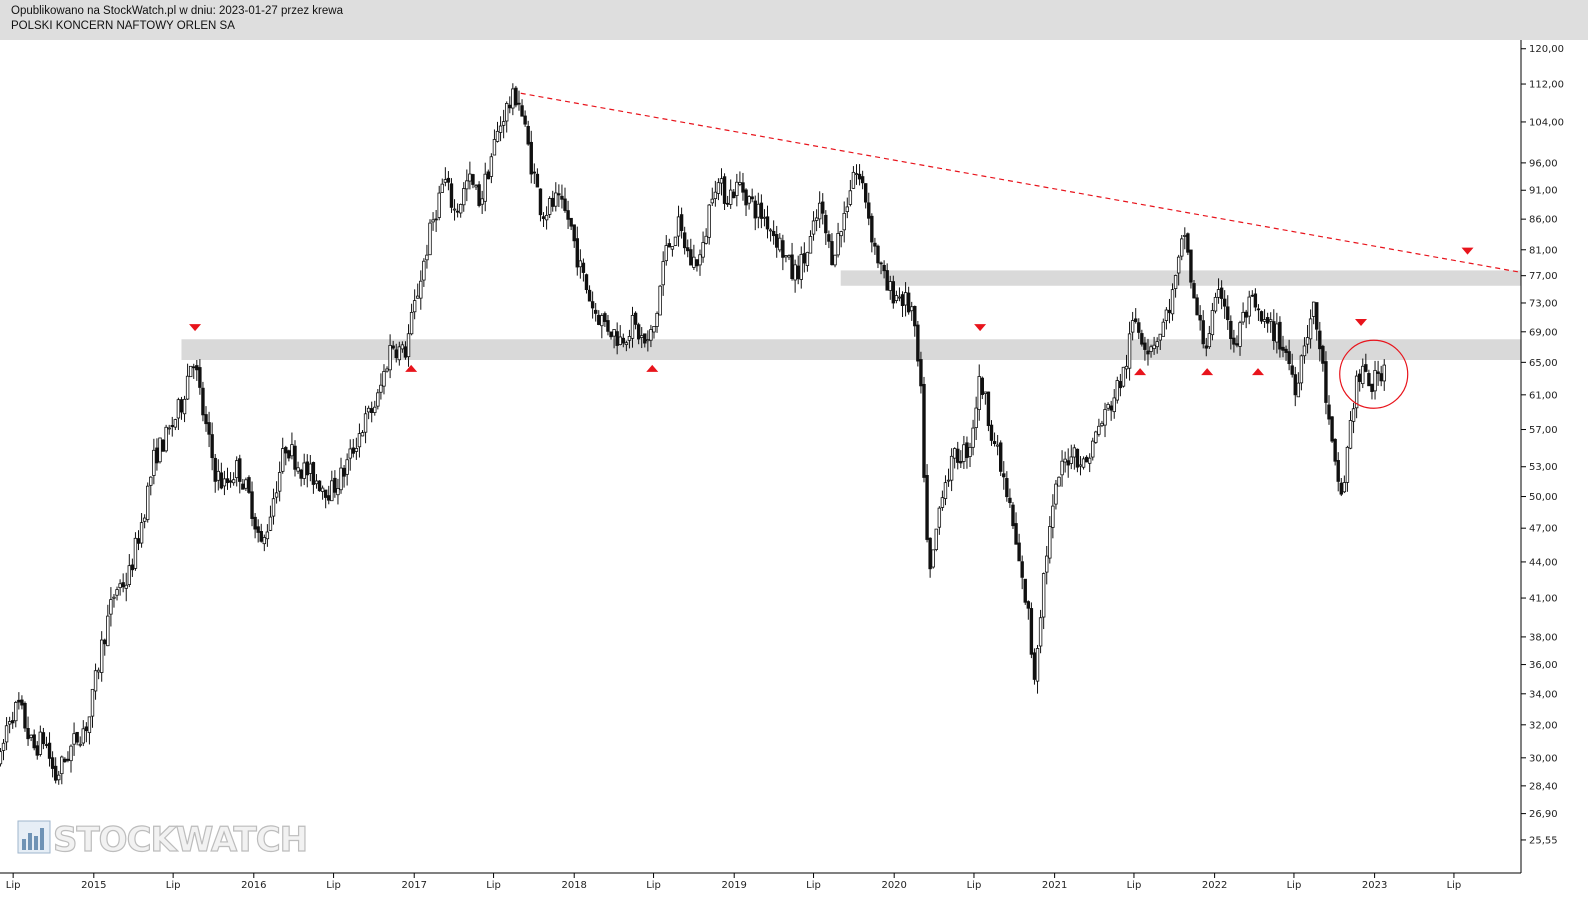  What do you see at coordinates (733, 885) in the screenshot?
I see `time-tick-label: 2019` at bounding box center [733, 885].